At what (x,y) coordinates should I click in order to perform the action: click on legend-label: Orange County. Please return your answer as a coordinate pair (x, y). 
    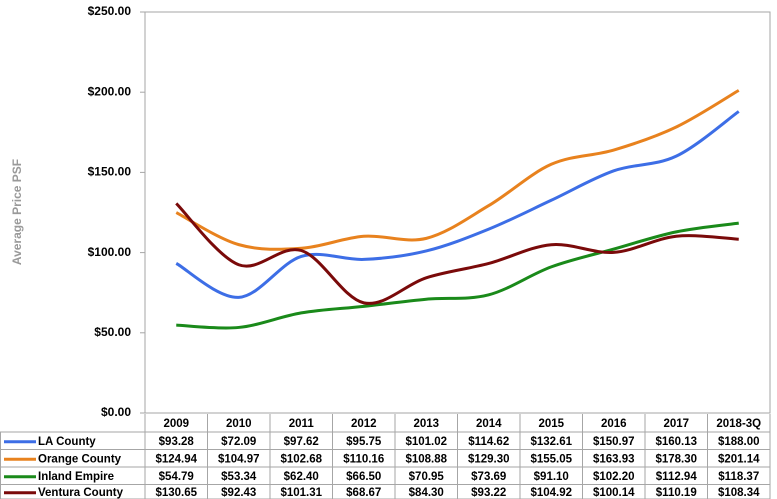
    Looking at the image, I should click on (80, 459).